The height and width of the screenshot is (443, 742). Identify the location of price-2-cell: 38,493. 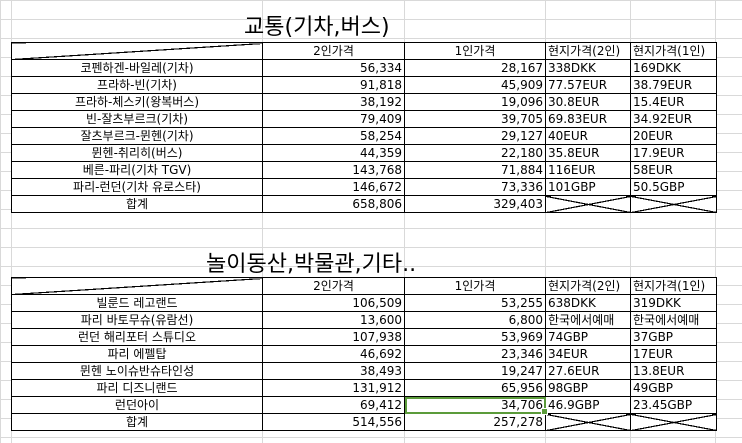
(333, 371).